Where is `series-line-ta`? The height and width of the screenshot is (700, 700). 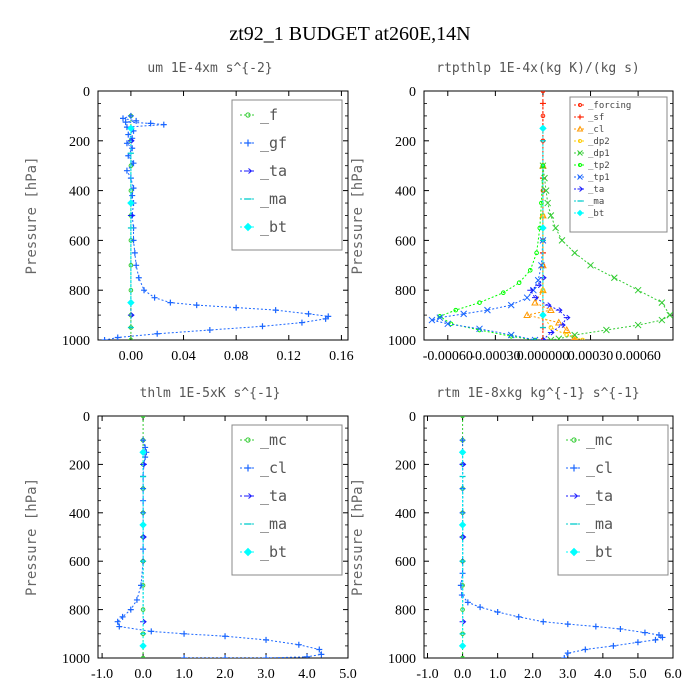
series-line-ta is located at coordinates (548, 308).